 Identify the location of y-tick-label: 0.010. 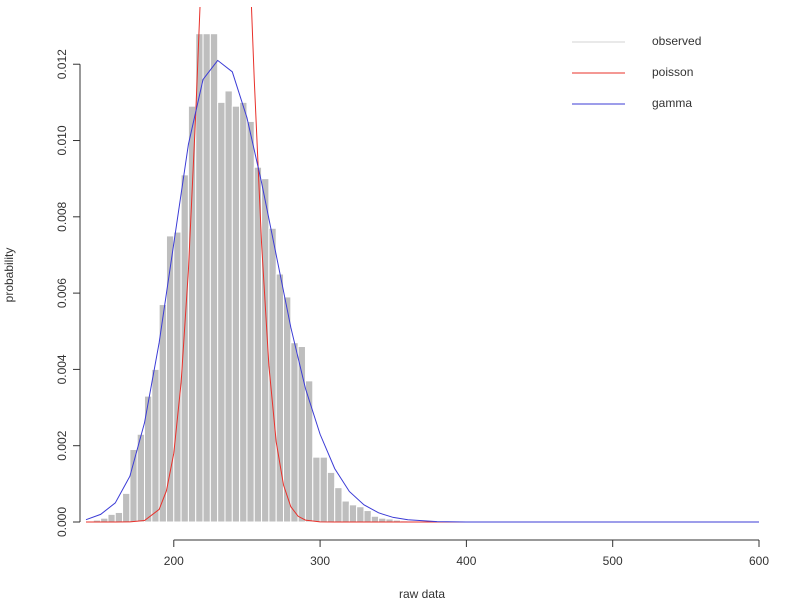
(62, 140).